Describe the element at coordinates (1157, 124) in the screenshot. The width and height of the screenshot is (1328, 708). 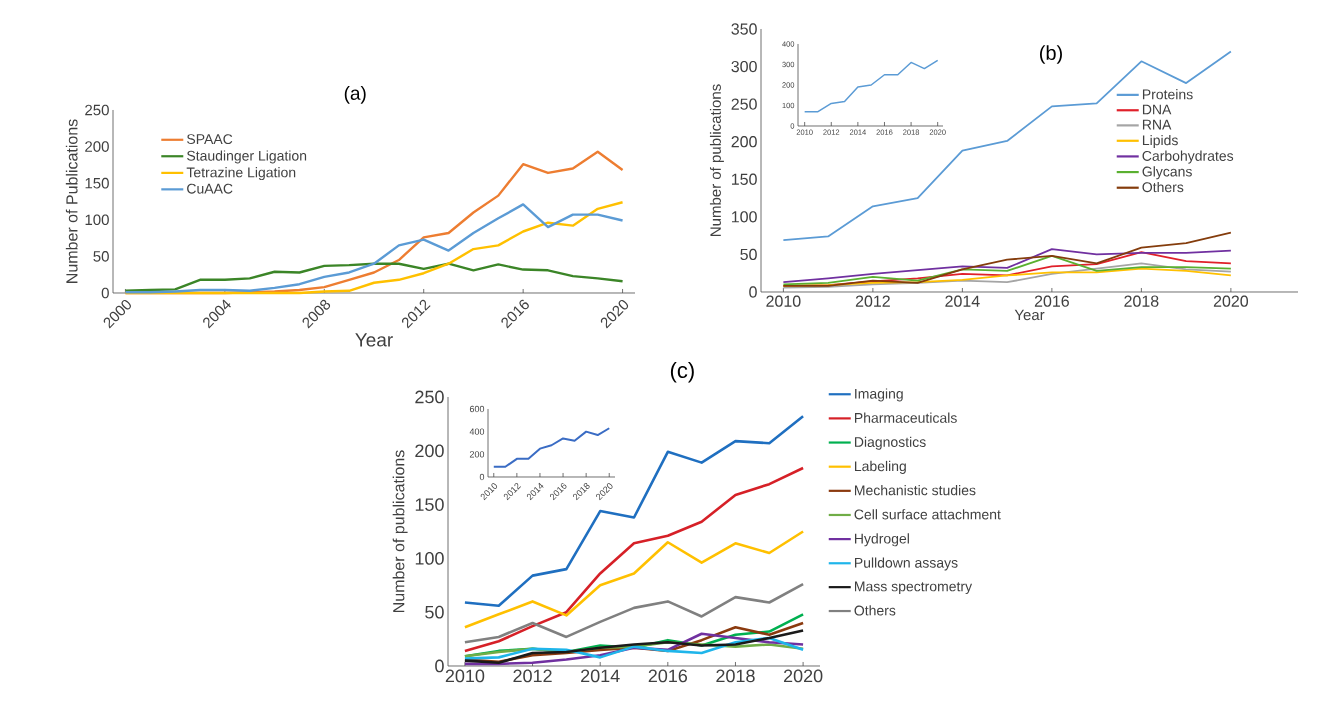
I see `legend-label: RNA` at that location.